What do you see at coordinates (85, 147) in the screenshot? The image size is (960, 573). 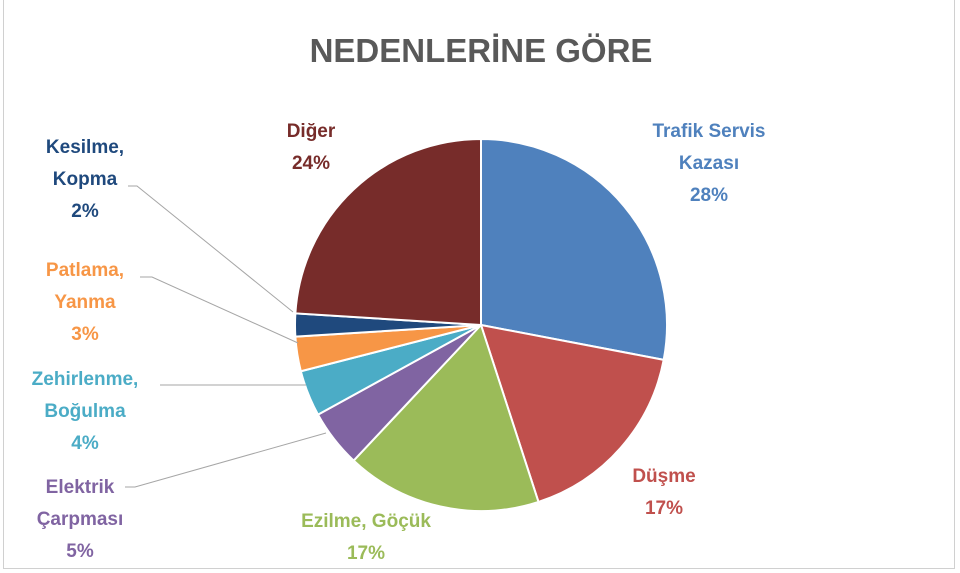 I see `data-label-category: Kesilme,` at bounding box center [85, 147].